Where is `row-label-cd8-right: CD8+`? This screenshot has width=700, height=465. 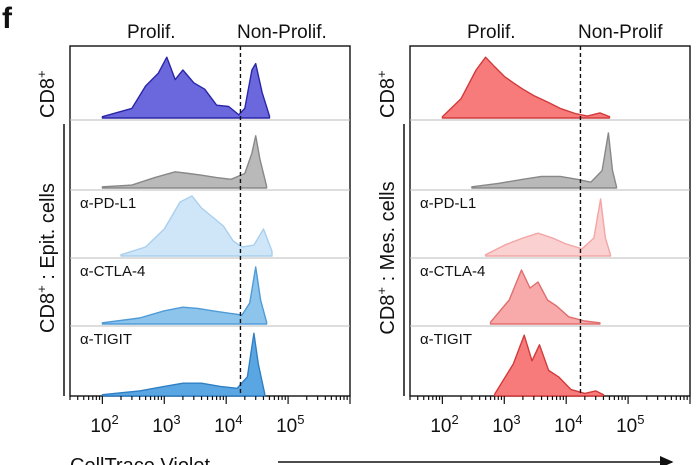 row-label-cd8-right: CD8+ is located at coordinates (386, 94).